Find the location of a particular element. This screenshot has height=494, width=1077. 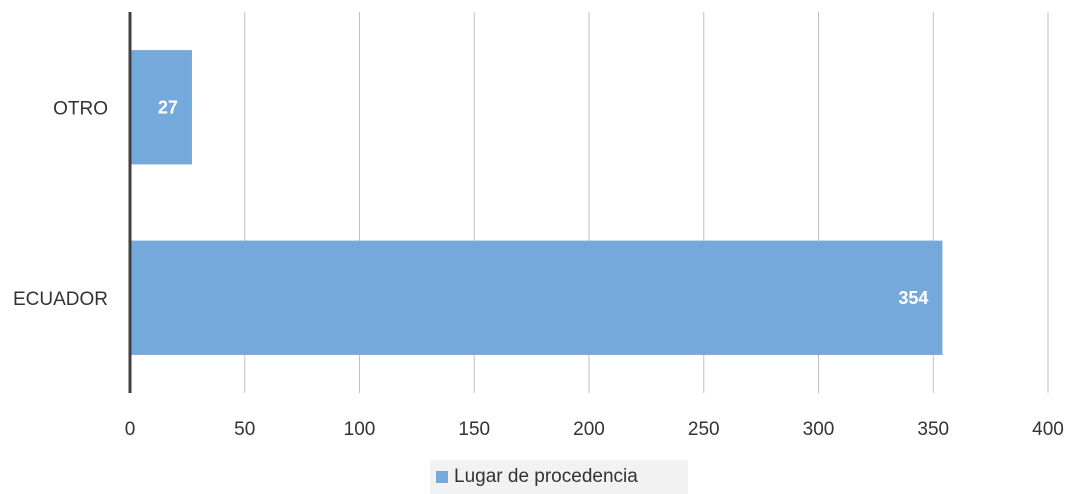

x-tick-label: 100 is located at coordinates (360, 429).